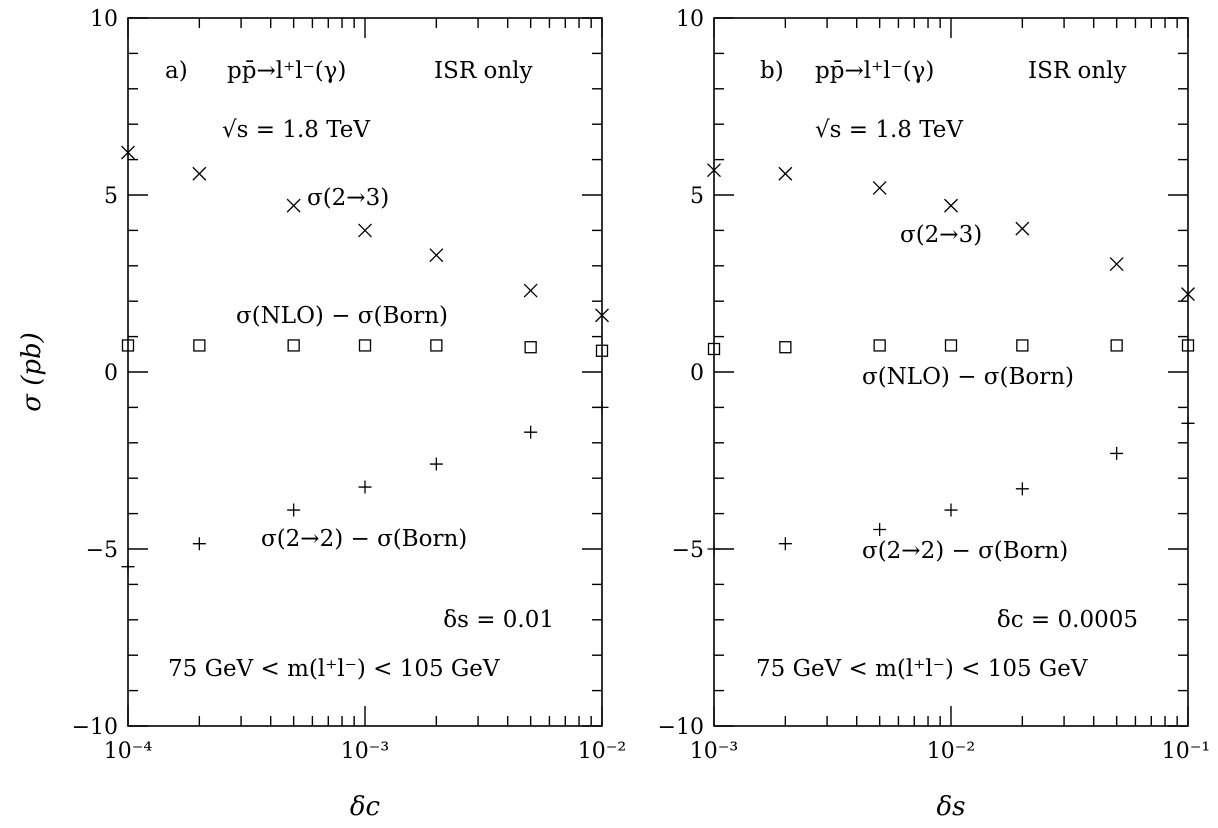  I want to click on panel-a-y-tick-5: 5, so click(111, 196).